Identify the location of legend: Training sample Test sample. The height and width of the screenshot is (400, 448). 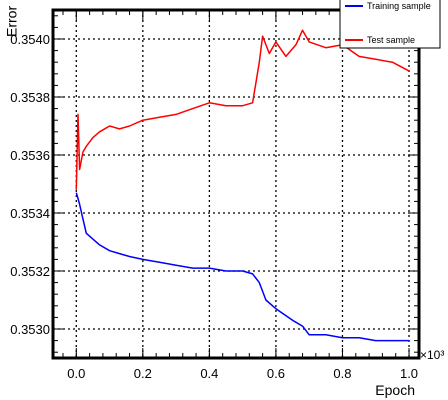
(390, 24).